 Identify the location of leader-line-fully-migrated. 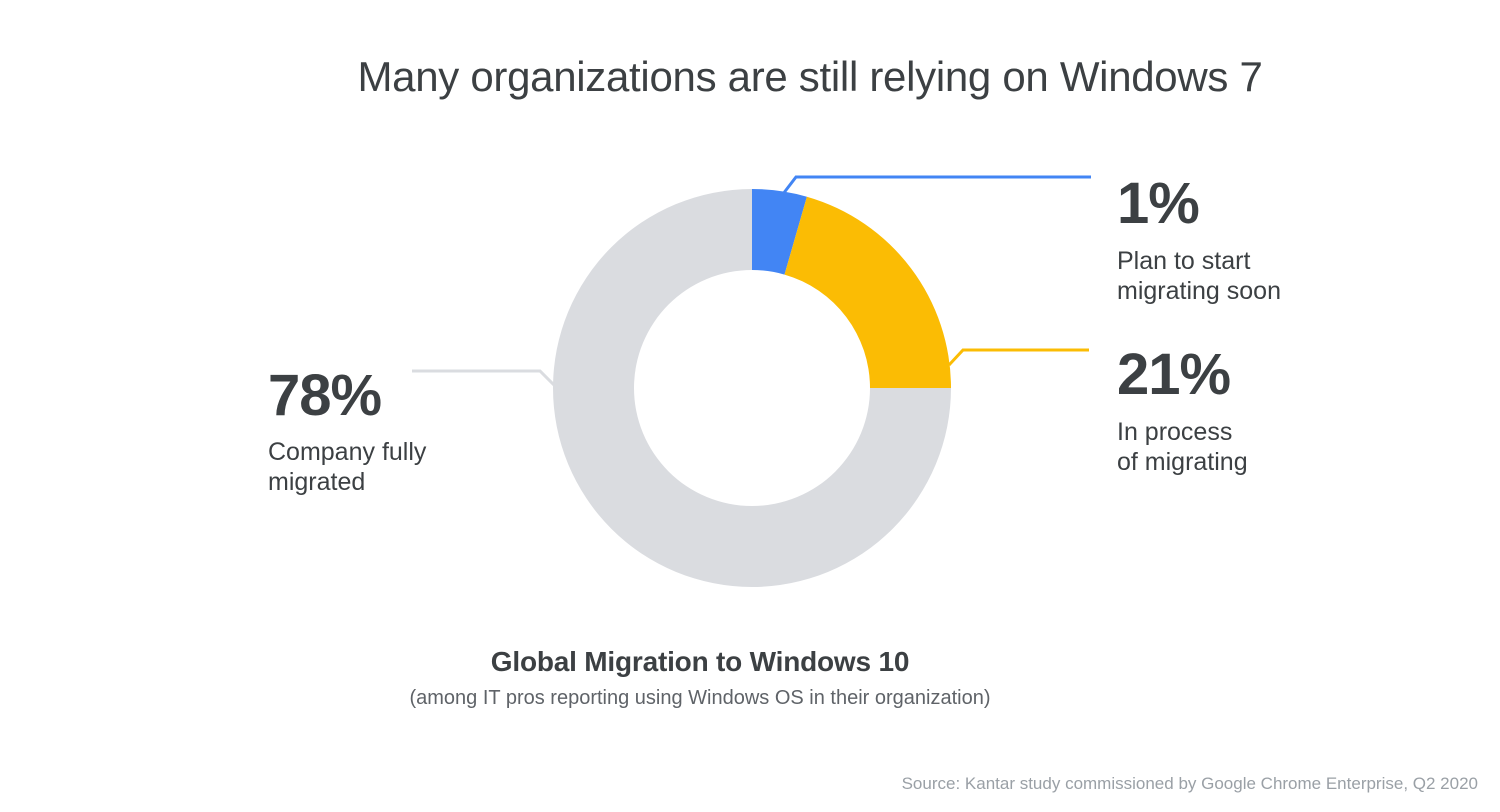
(484, 378).